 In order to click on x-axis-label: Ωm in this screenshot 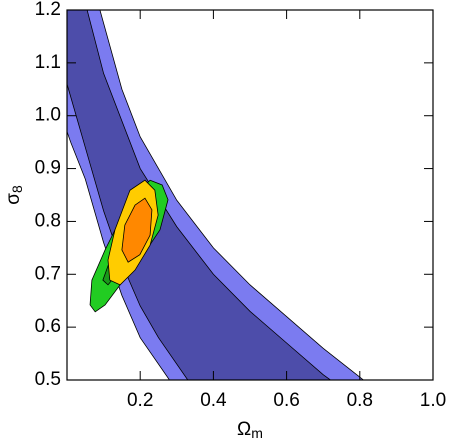, I will do `click(250, 430)`.